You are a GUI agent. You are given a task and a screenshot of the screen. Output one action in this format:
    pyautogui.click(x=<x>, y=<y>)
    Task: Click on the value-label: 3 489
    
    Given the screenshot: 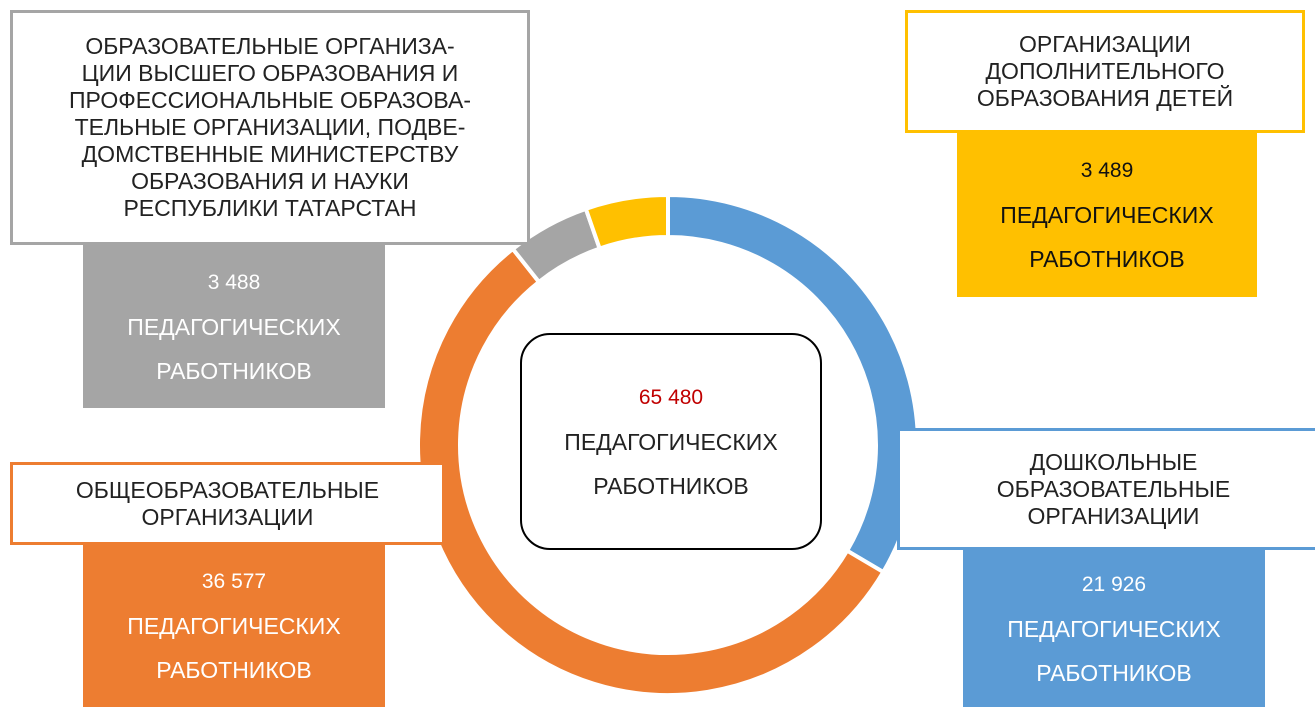 What is the action you would take?
    pyautogui.click(x=1107, y=170)
    